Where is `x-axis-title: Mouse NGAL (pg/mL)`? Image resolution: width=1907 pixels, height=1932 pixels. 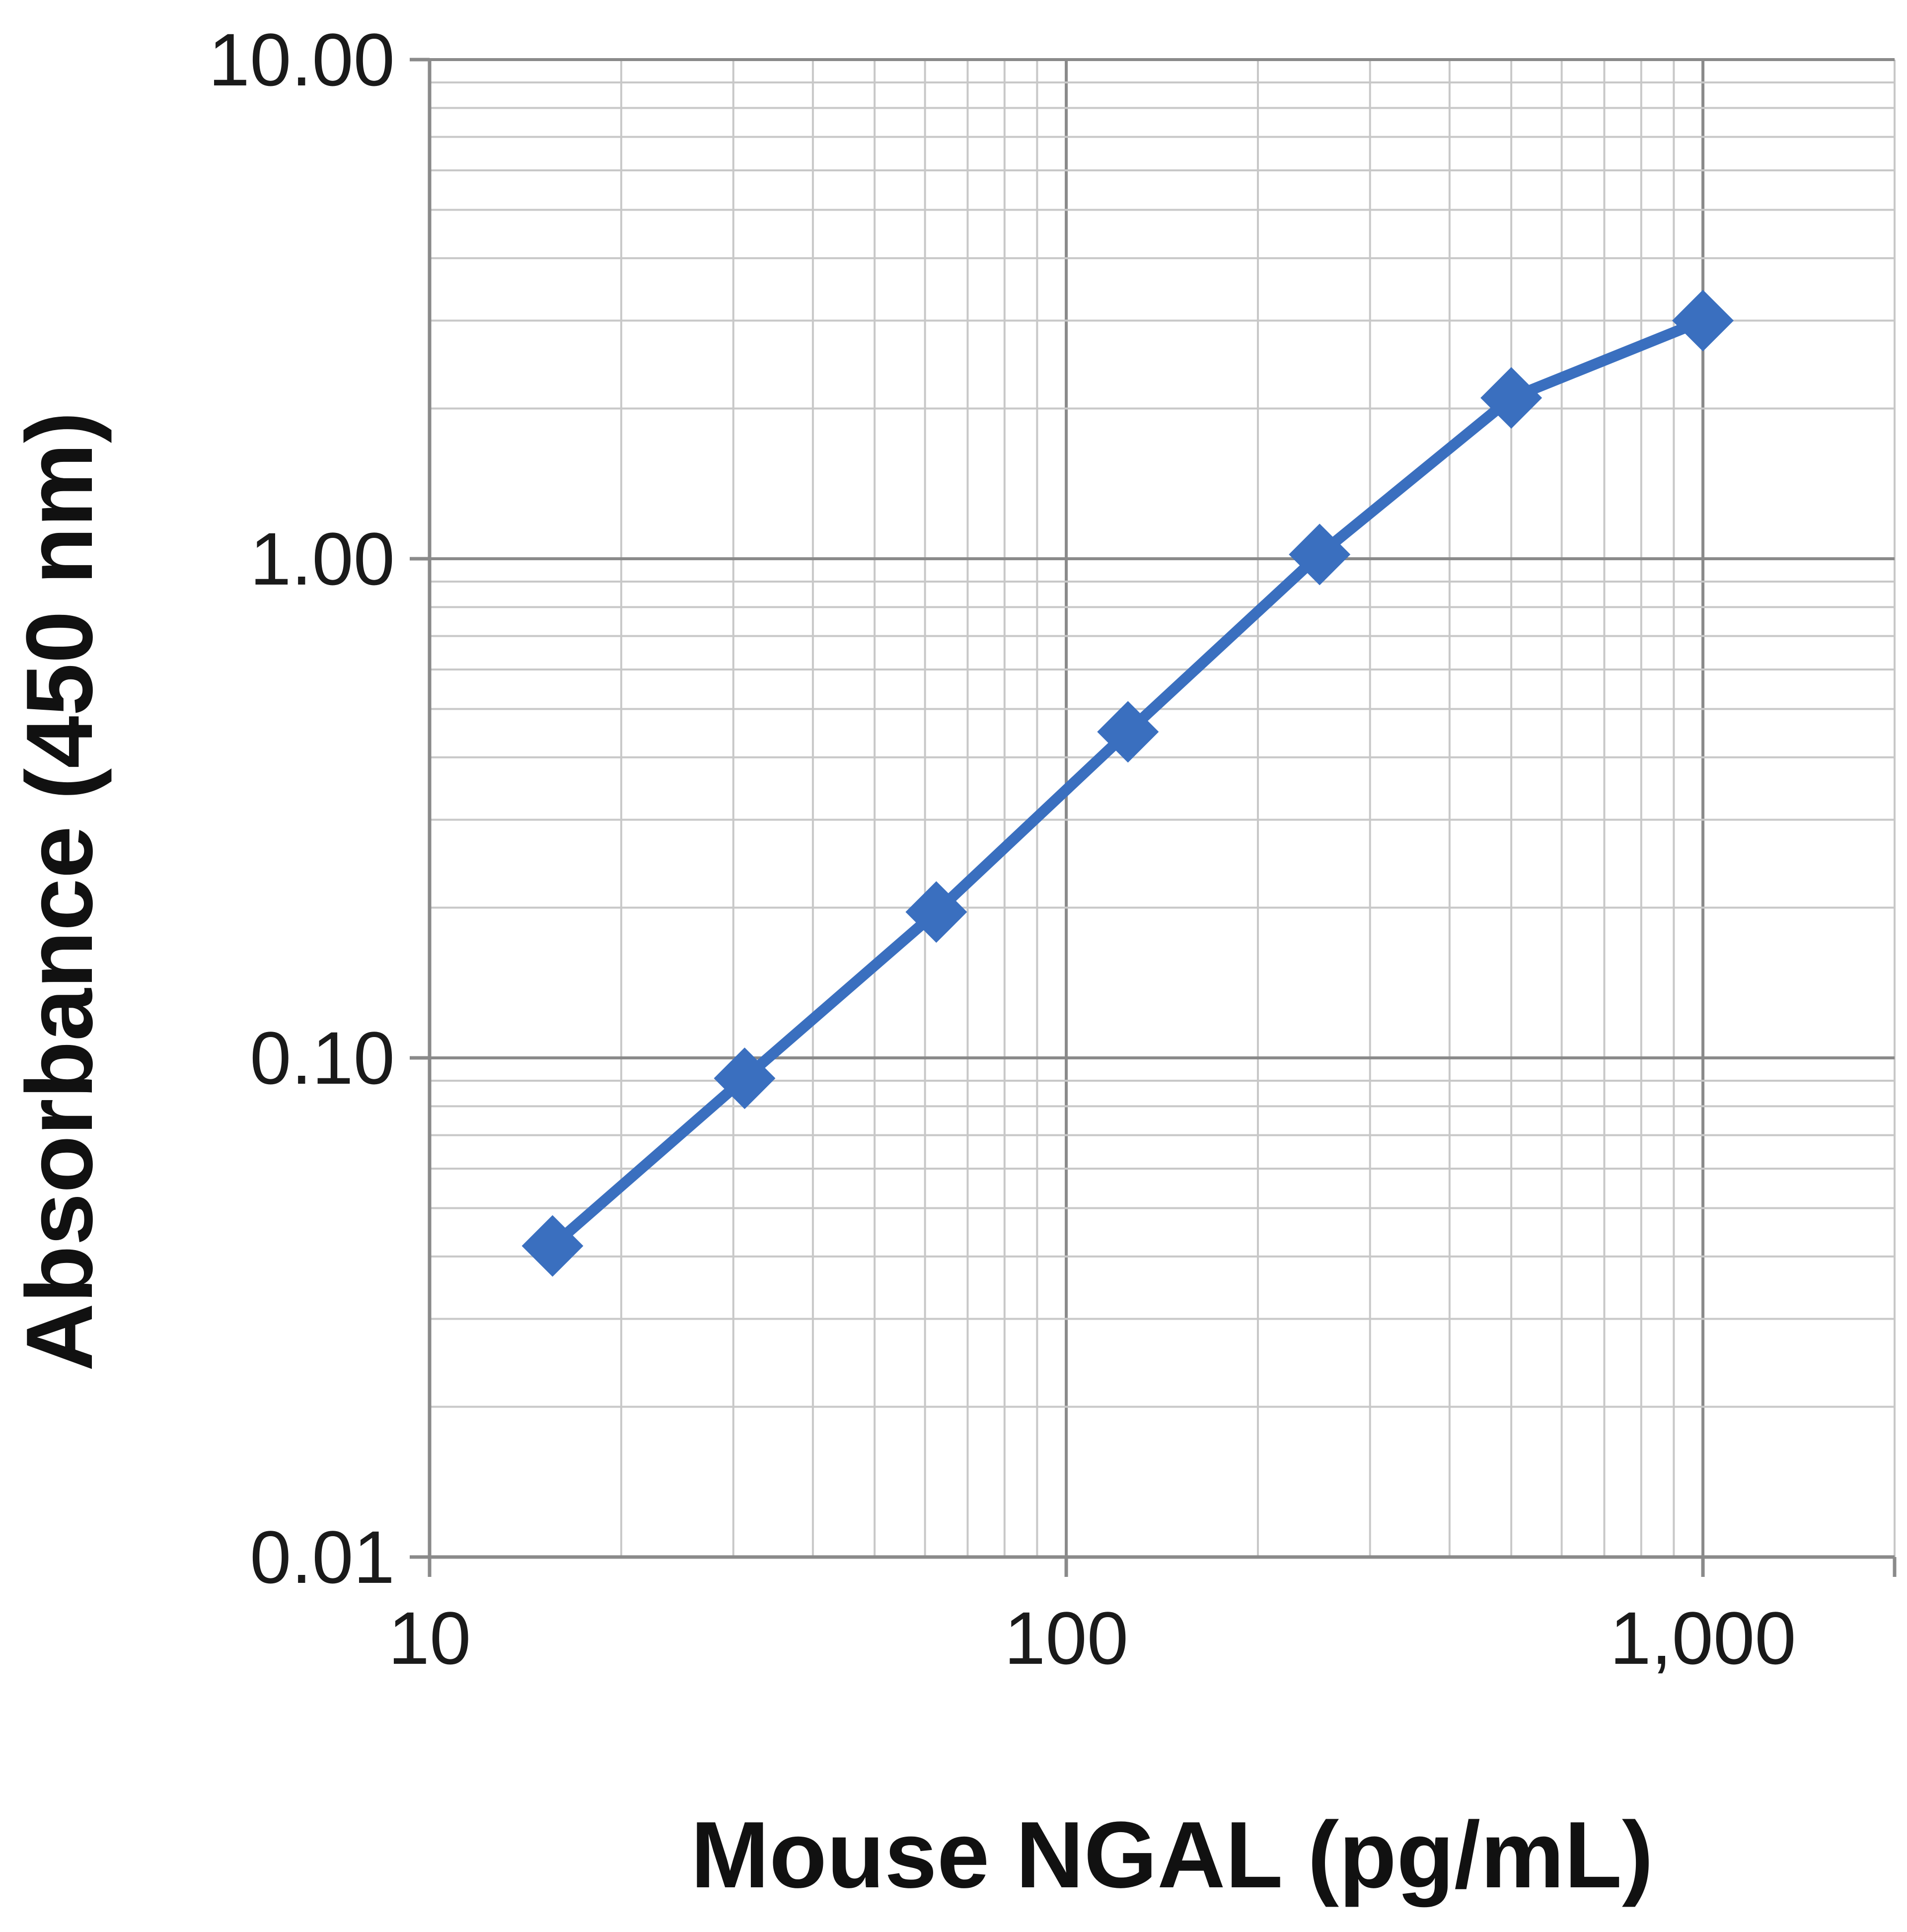
x-axis-title: Mouse NGAL (pg/mL) is located at coordinates (1172, 1855).